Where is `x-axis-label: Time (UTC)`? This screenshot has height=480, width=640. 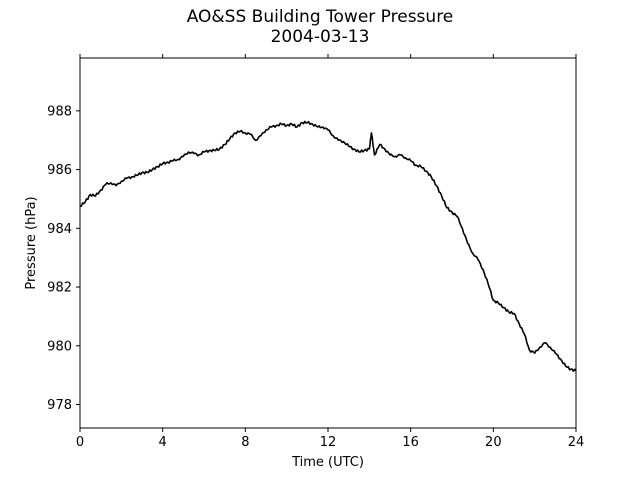 x-axis-label: Time (UTC) is located at coordinates (327, 462).